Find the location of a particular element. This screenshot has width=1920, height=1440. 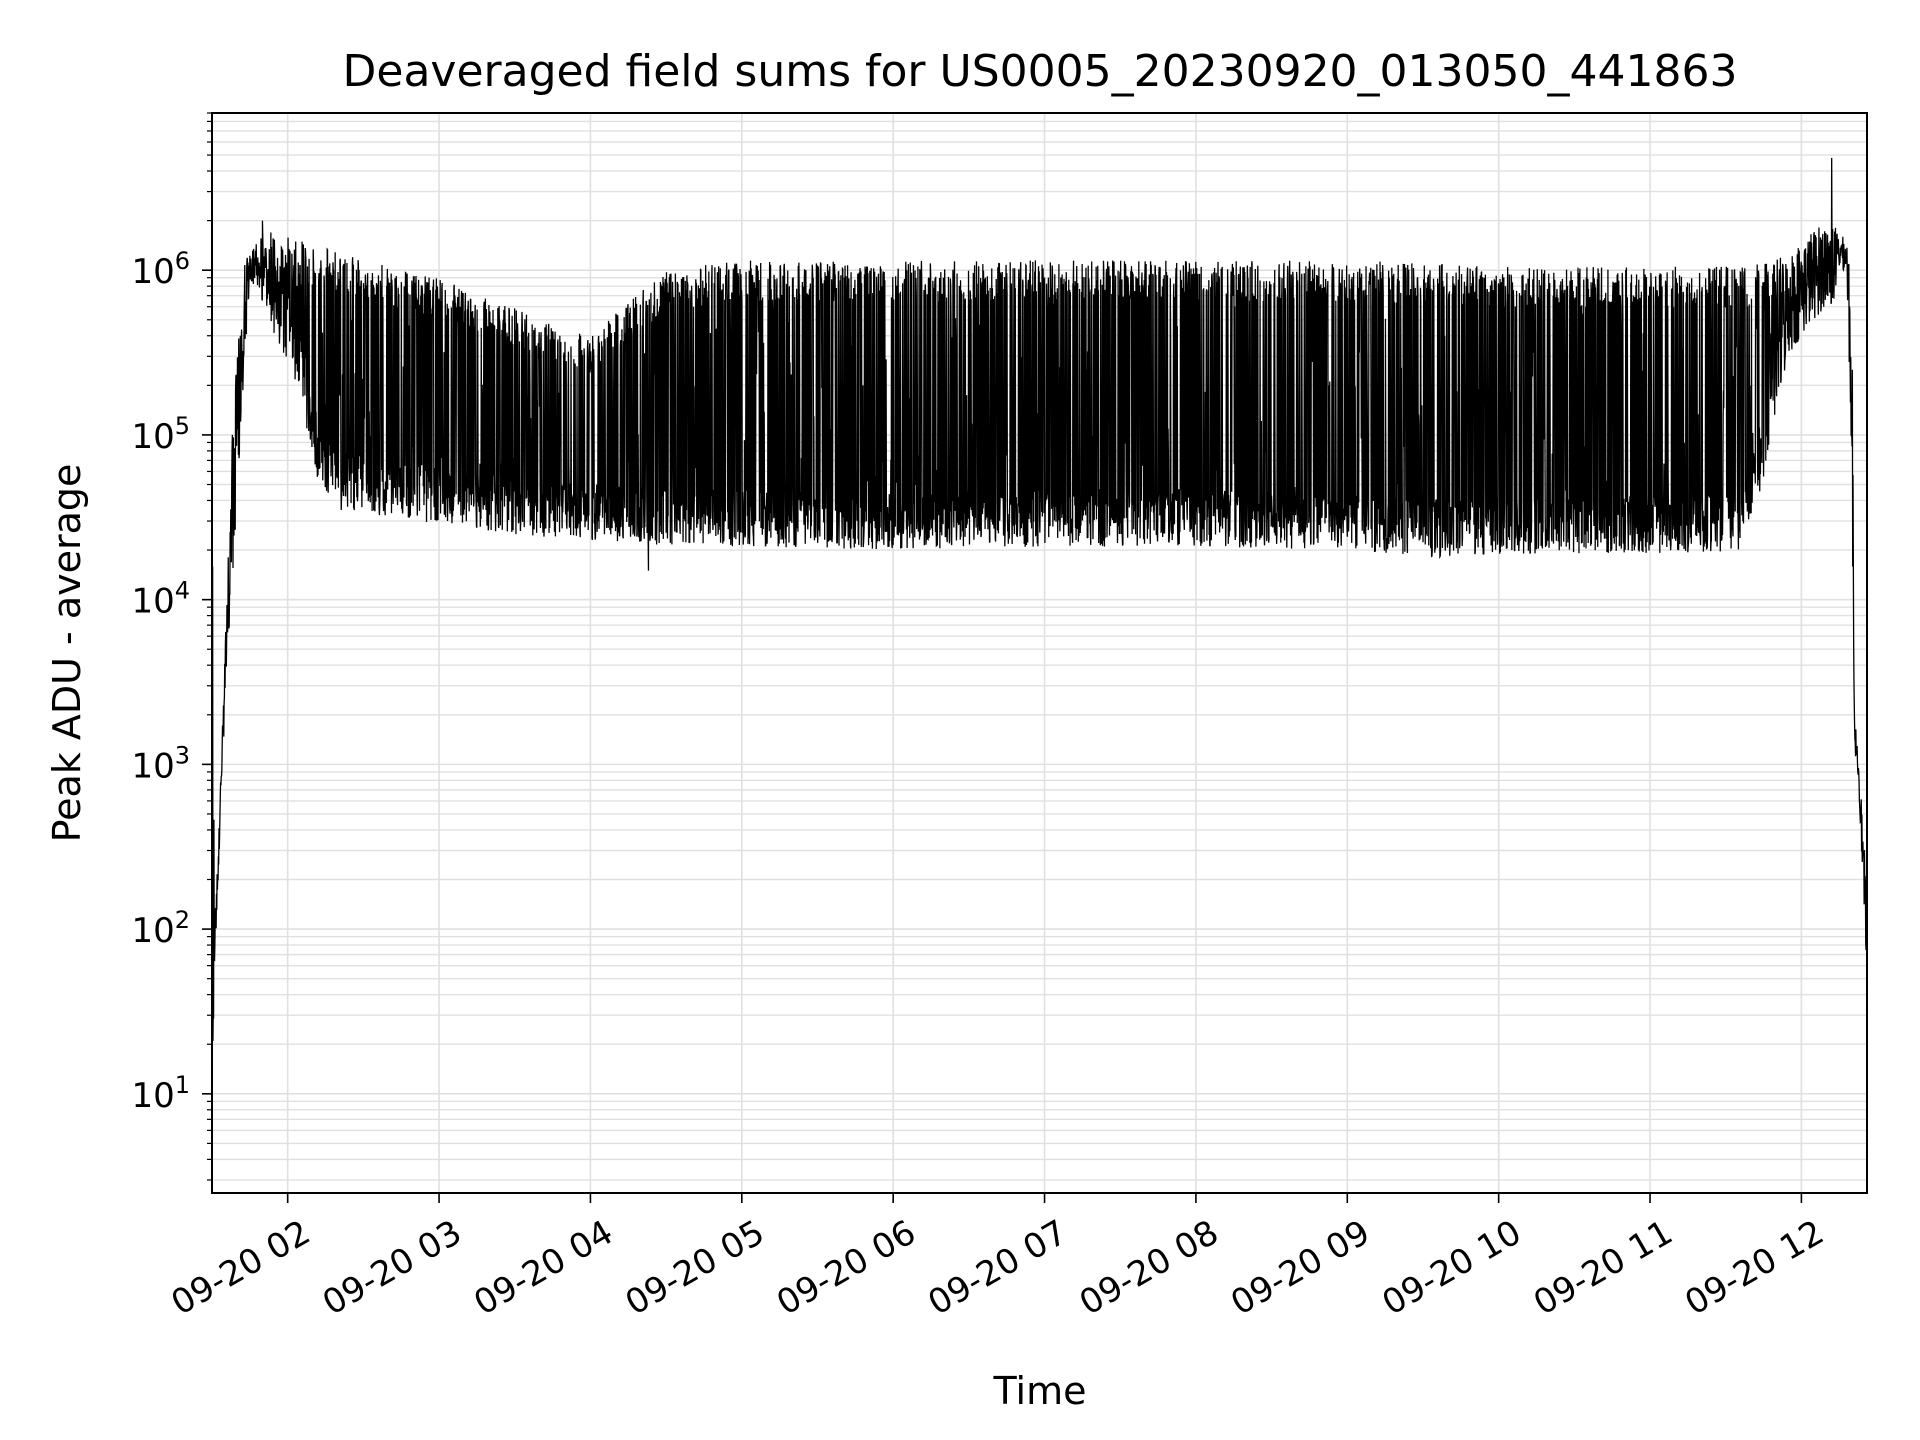

y-tick-label: 10⁶ is located at coordinates (160, 269).